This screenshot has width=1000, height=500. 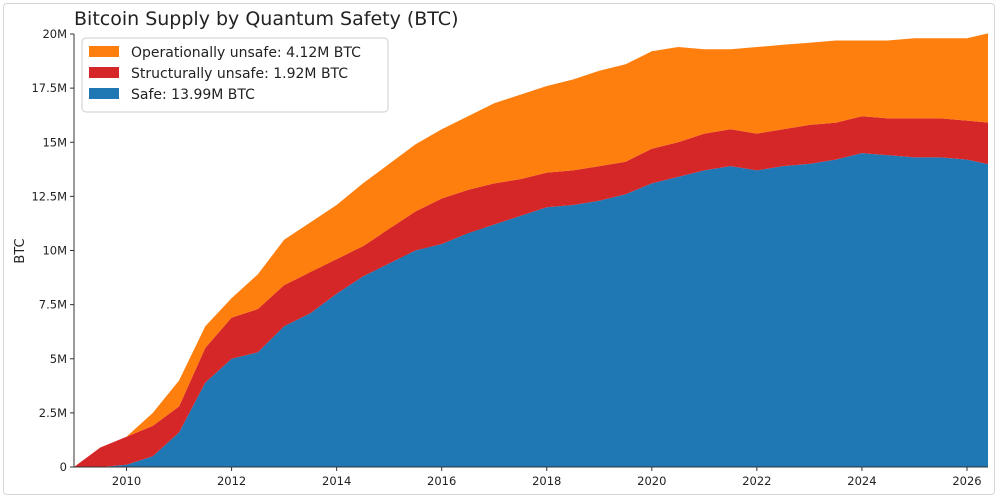 What do you see at coordinates (58, 359) in the screenshot?
I see `y-tick-label: 5M` at bounding box center [58, 359].